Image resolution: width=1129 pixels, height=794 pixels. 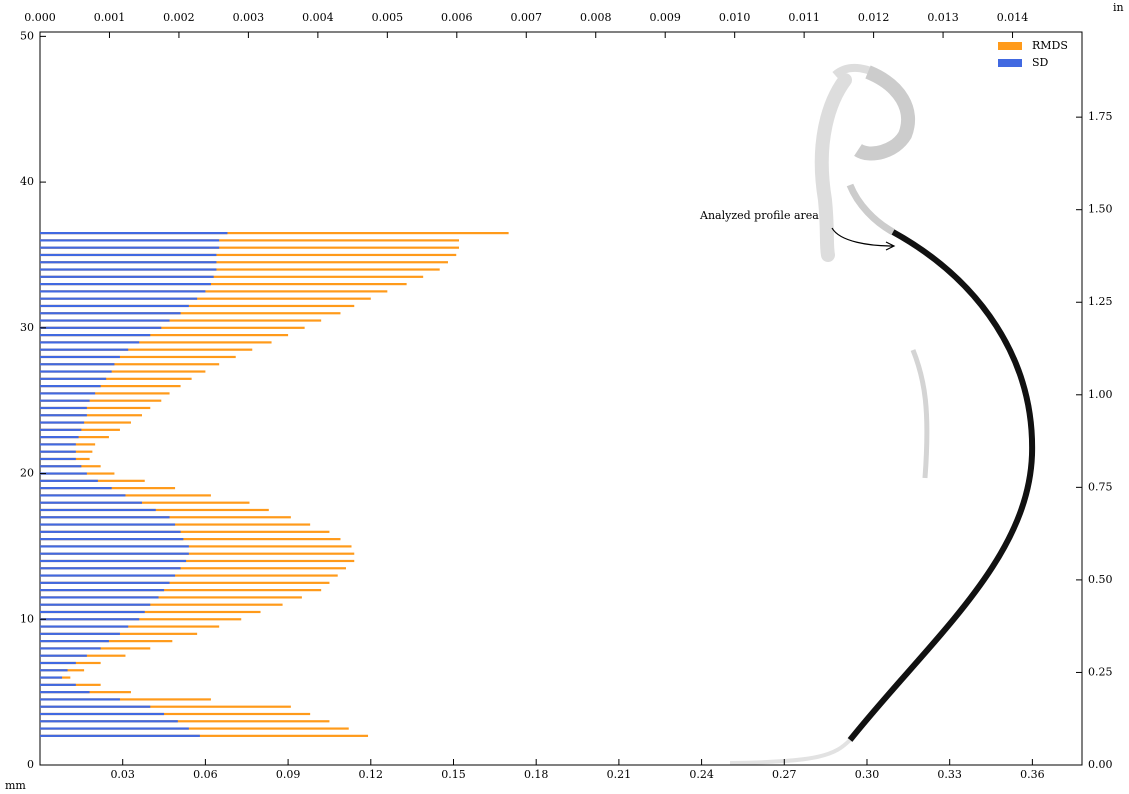 What do you see at coordinates (890, 246) in the screenshot?
I see `annotation-arrowhead` at bounding box center [890, 246].